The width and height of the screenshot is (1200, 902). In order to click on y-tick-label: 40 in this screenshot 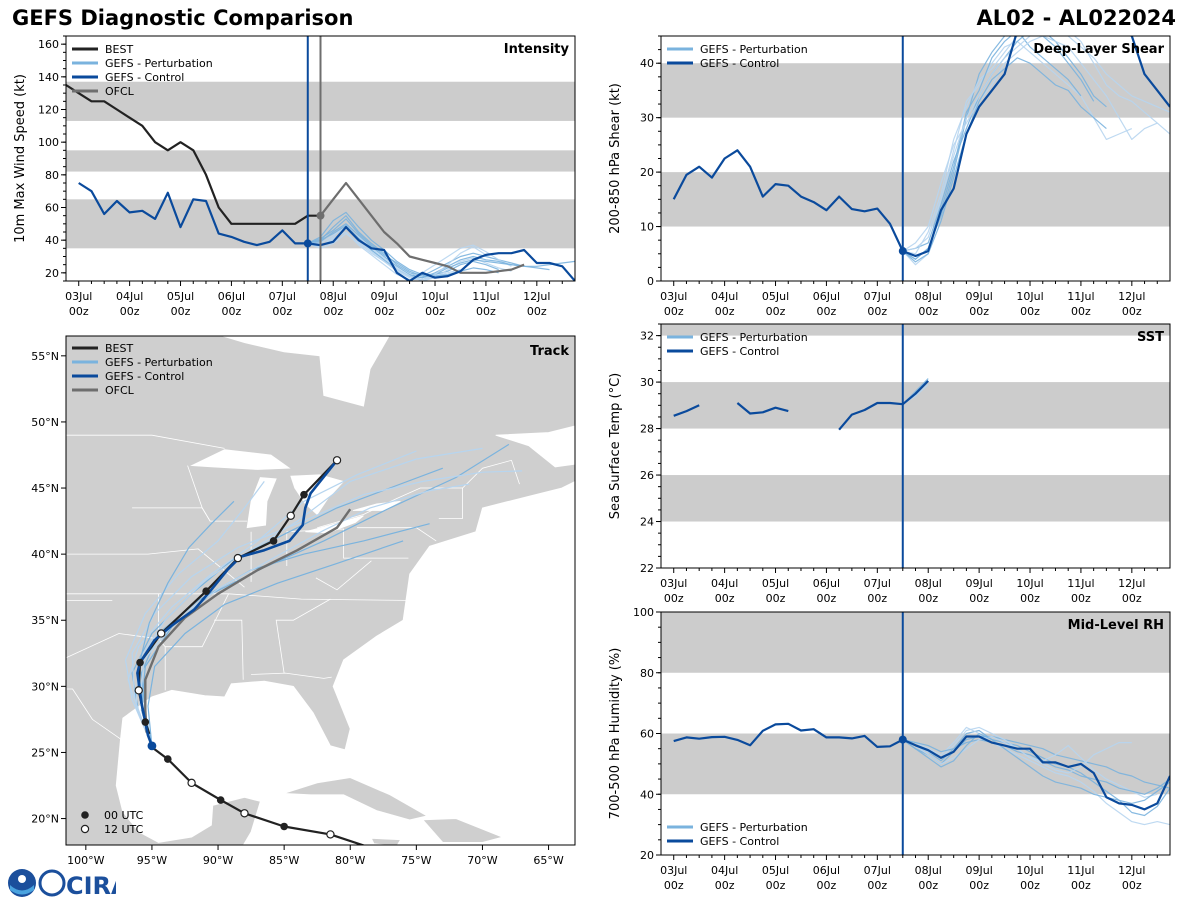, I will do `click(647, 794)`.